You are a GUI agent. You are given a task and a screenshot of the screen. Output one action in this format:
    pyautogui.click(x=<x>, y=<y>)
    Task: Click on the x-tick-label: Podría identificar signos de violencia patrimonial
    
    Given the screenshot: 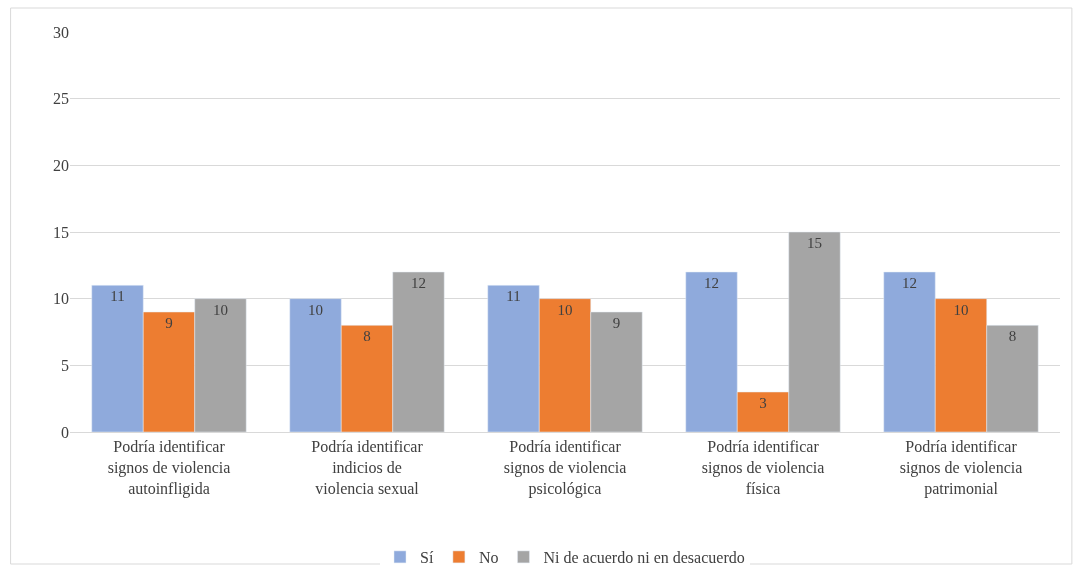 What is the action you would take?
    pyautogui.click(x=961, y=468)
    